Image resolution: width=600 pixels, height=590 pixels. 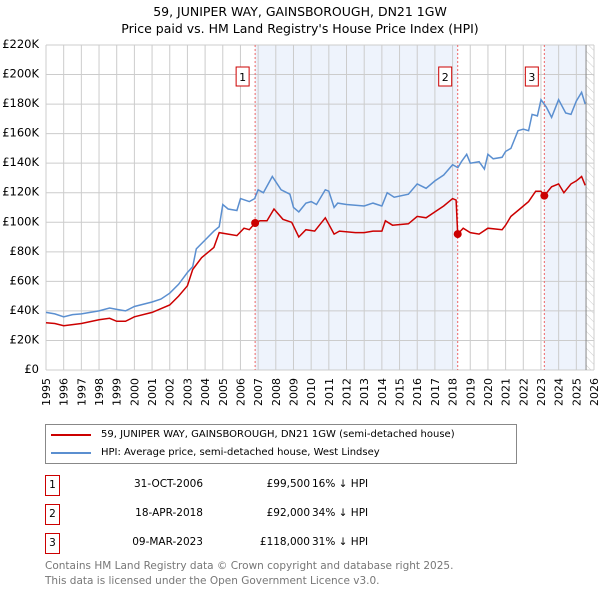 I want to click on x-tick-label: 2002, so click(x=170, y=392).